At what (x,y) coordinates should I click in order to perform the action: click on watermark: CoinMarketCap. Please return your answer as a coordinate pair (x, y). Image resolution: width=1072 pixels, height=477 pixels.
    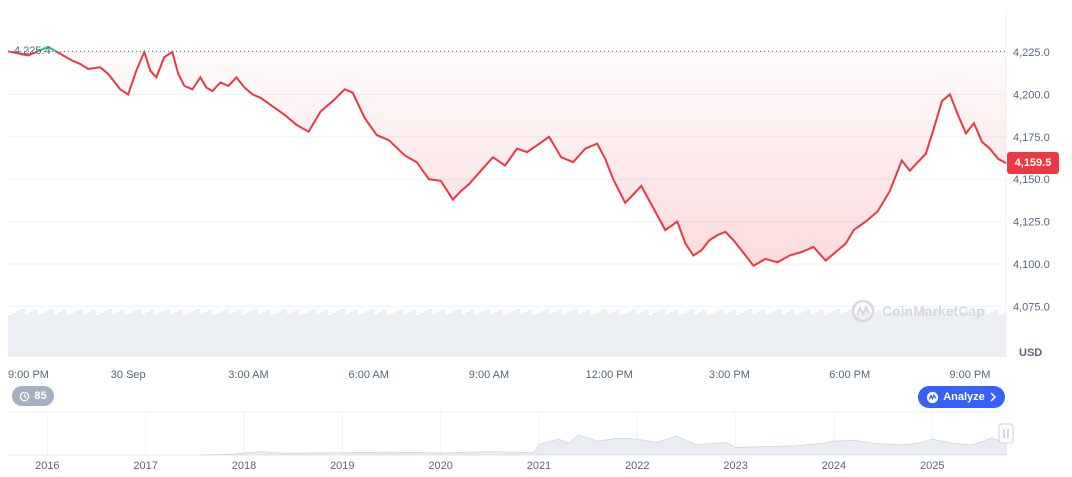
    Looking at the image, I should click on (918, 311).